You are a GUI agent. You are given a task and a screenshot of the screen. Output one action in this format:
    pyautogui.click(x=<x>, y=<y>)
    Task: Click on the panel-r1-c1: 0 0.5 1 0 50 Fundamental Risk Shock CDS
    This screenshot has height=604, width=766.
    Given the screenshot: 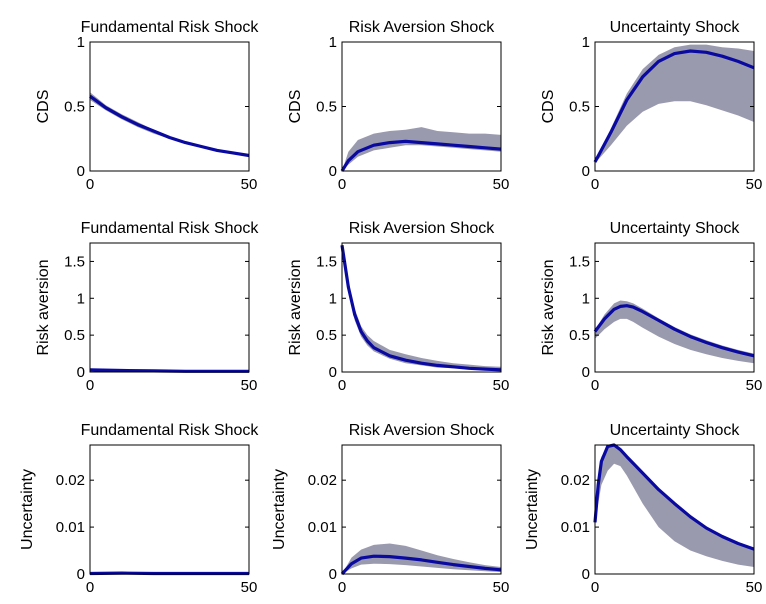 What is the action you would take?
    pyautogui.click(x=147, y=106)
    